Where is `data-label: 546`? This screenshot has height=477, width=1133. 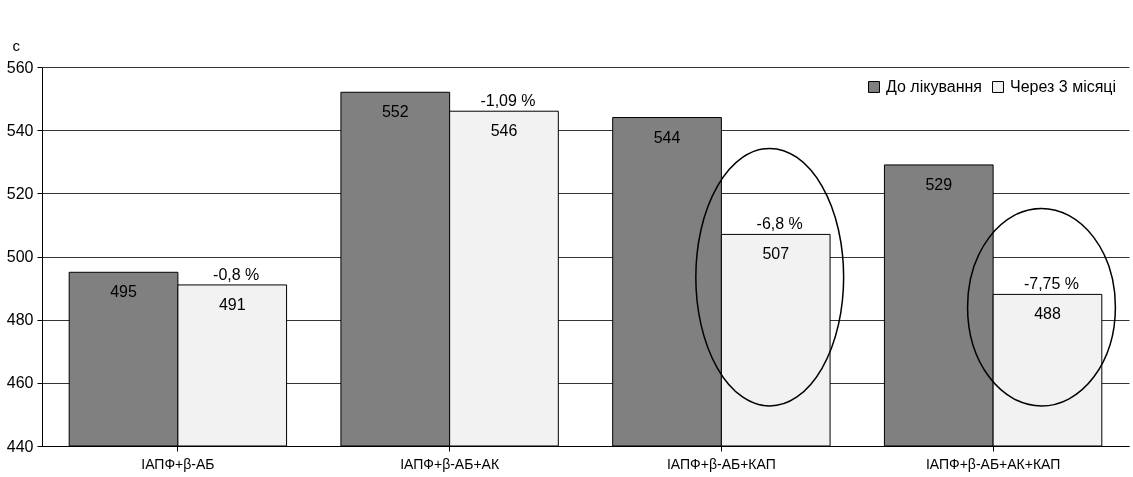 data-label: 546 is located at coordinates (504, 131).